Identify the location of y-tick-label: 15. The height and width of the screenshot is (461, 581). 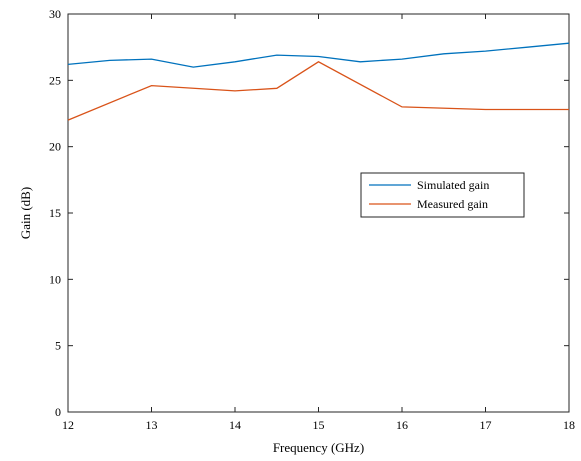
(55, 213).